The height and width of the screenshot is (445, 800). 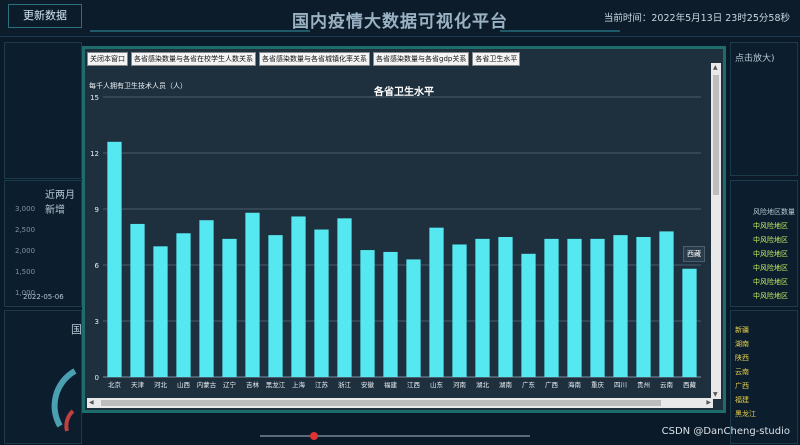 I want to click on x-tick-label: 江苏, so click(x=322, y=384).